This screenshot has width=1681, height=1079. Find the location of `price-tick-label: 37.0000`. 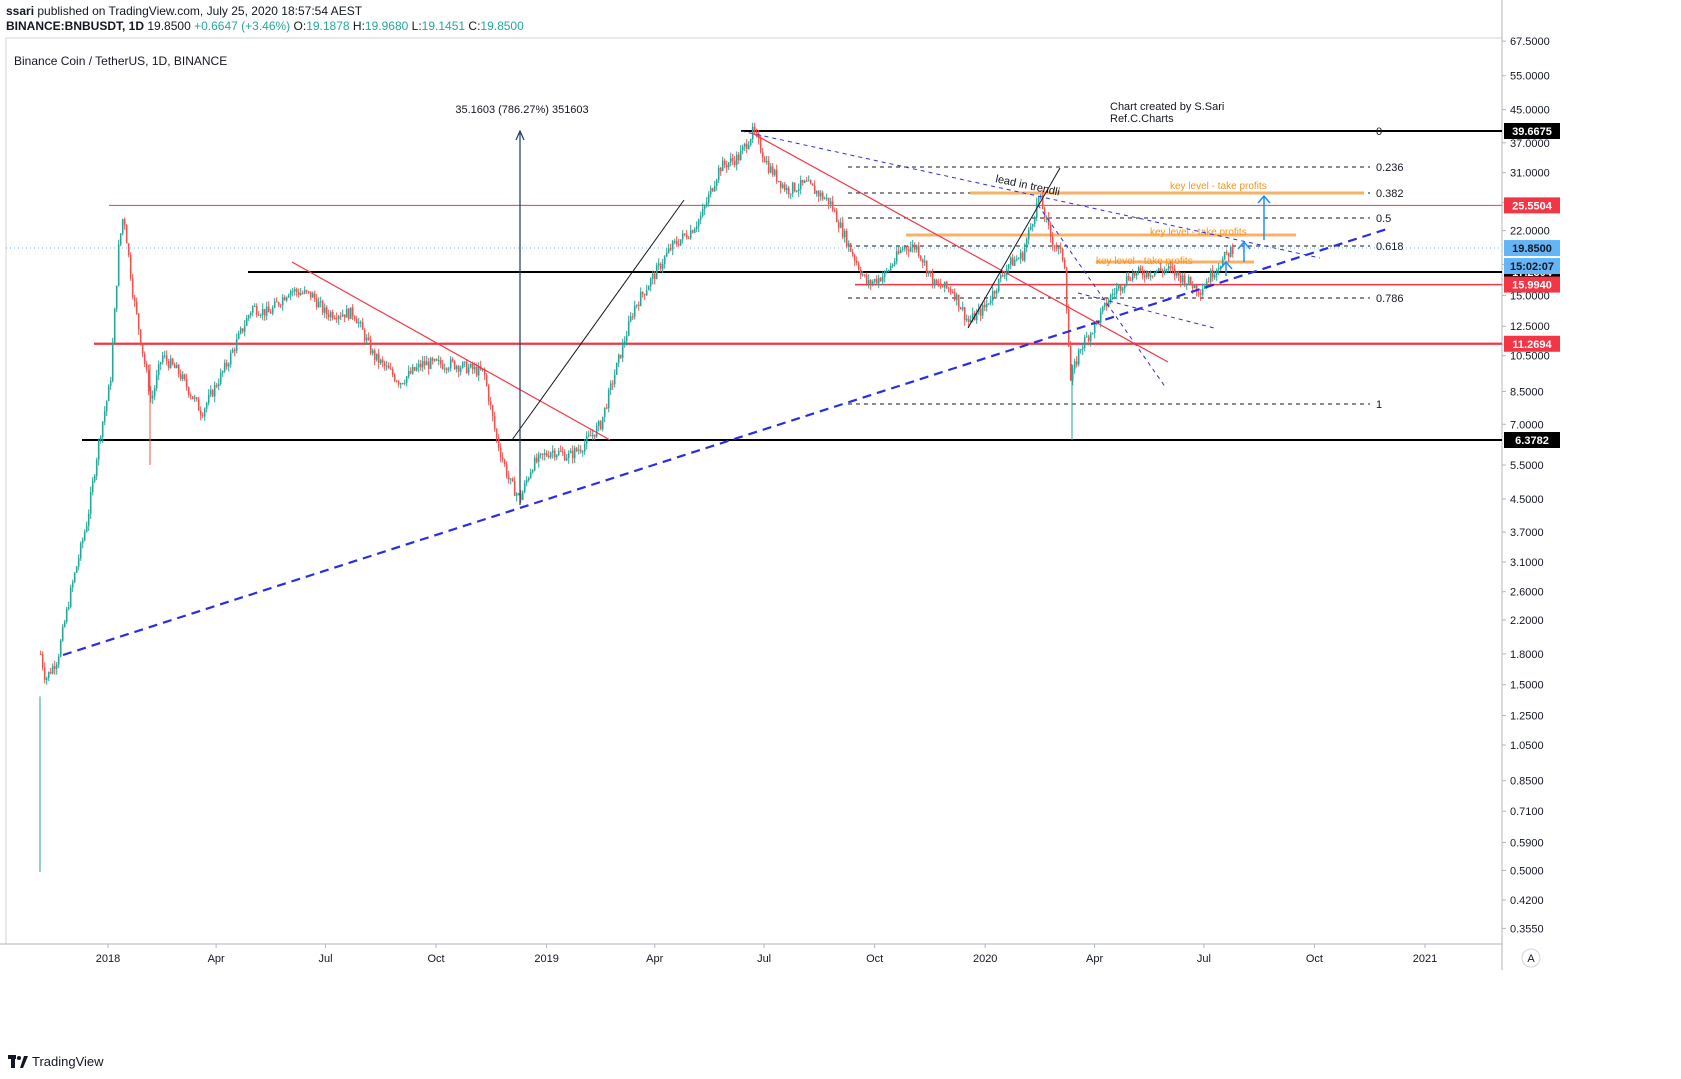

price-tick-label: 37.0000 is located at coordinates (1530, 144).